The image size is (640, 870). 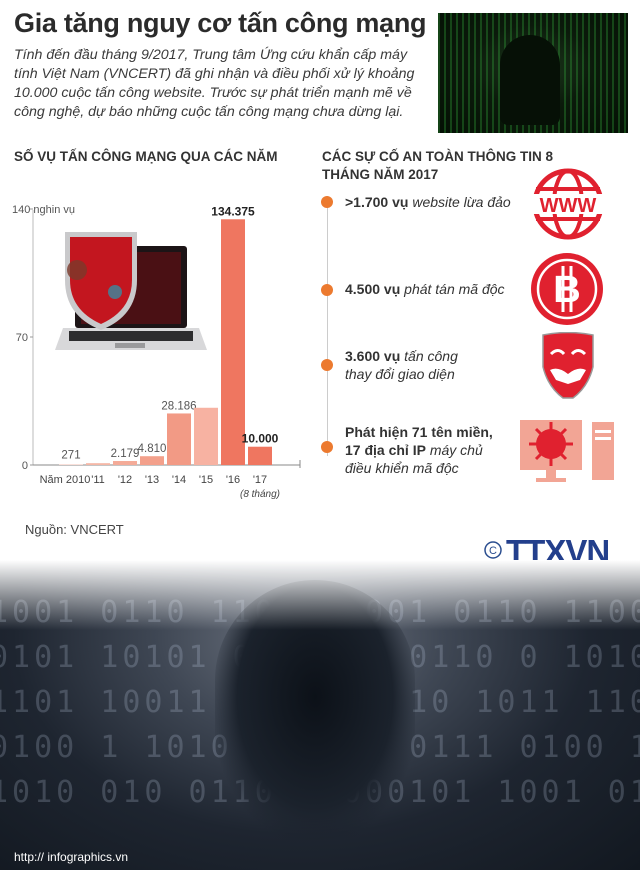 What do you see at coordinates (146, 156) in the screenshot?
I see `chart-title: SỐ VỤ TẤN CÔNG MẠNG QUA CÁC NĂM` at bounding box center [146, 156].